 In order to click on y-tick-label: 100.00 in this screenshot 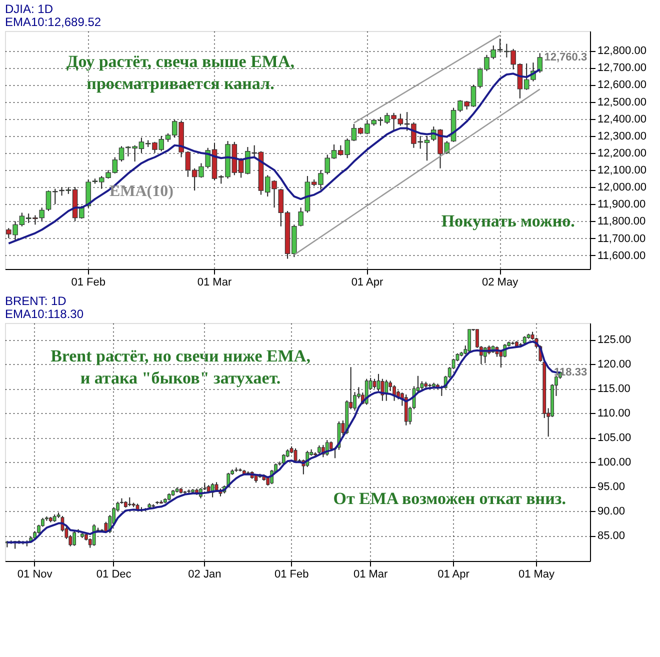, I will do `click(615, 462)`.